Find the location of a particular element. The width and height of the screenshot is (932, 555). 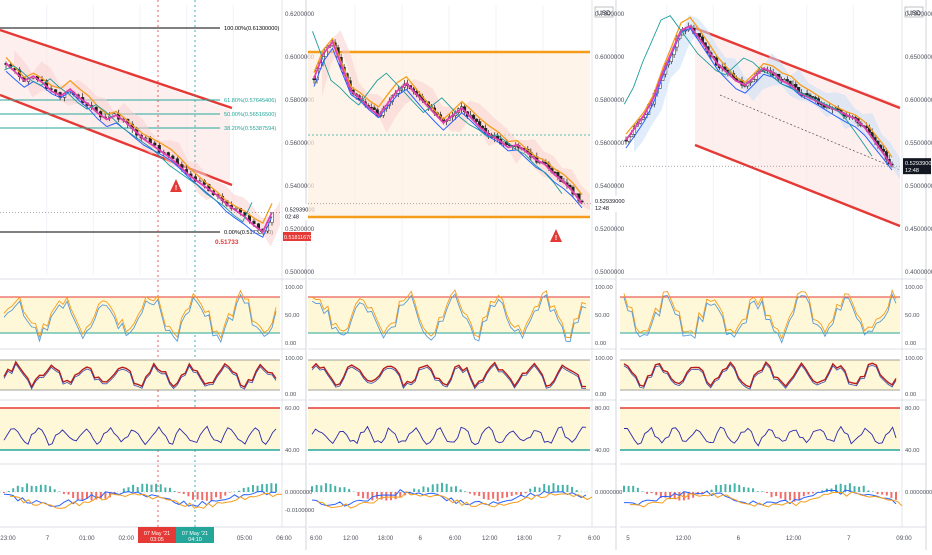

osc3-tick-label: 80.00 is located at coordinates (602, 409).